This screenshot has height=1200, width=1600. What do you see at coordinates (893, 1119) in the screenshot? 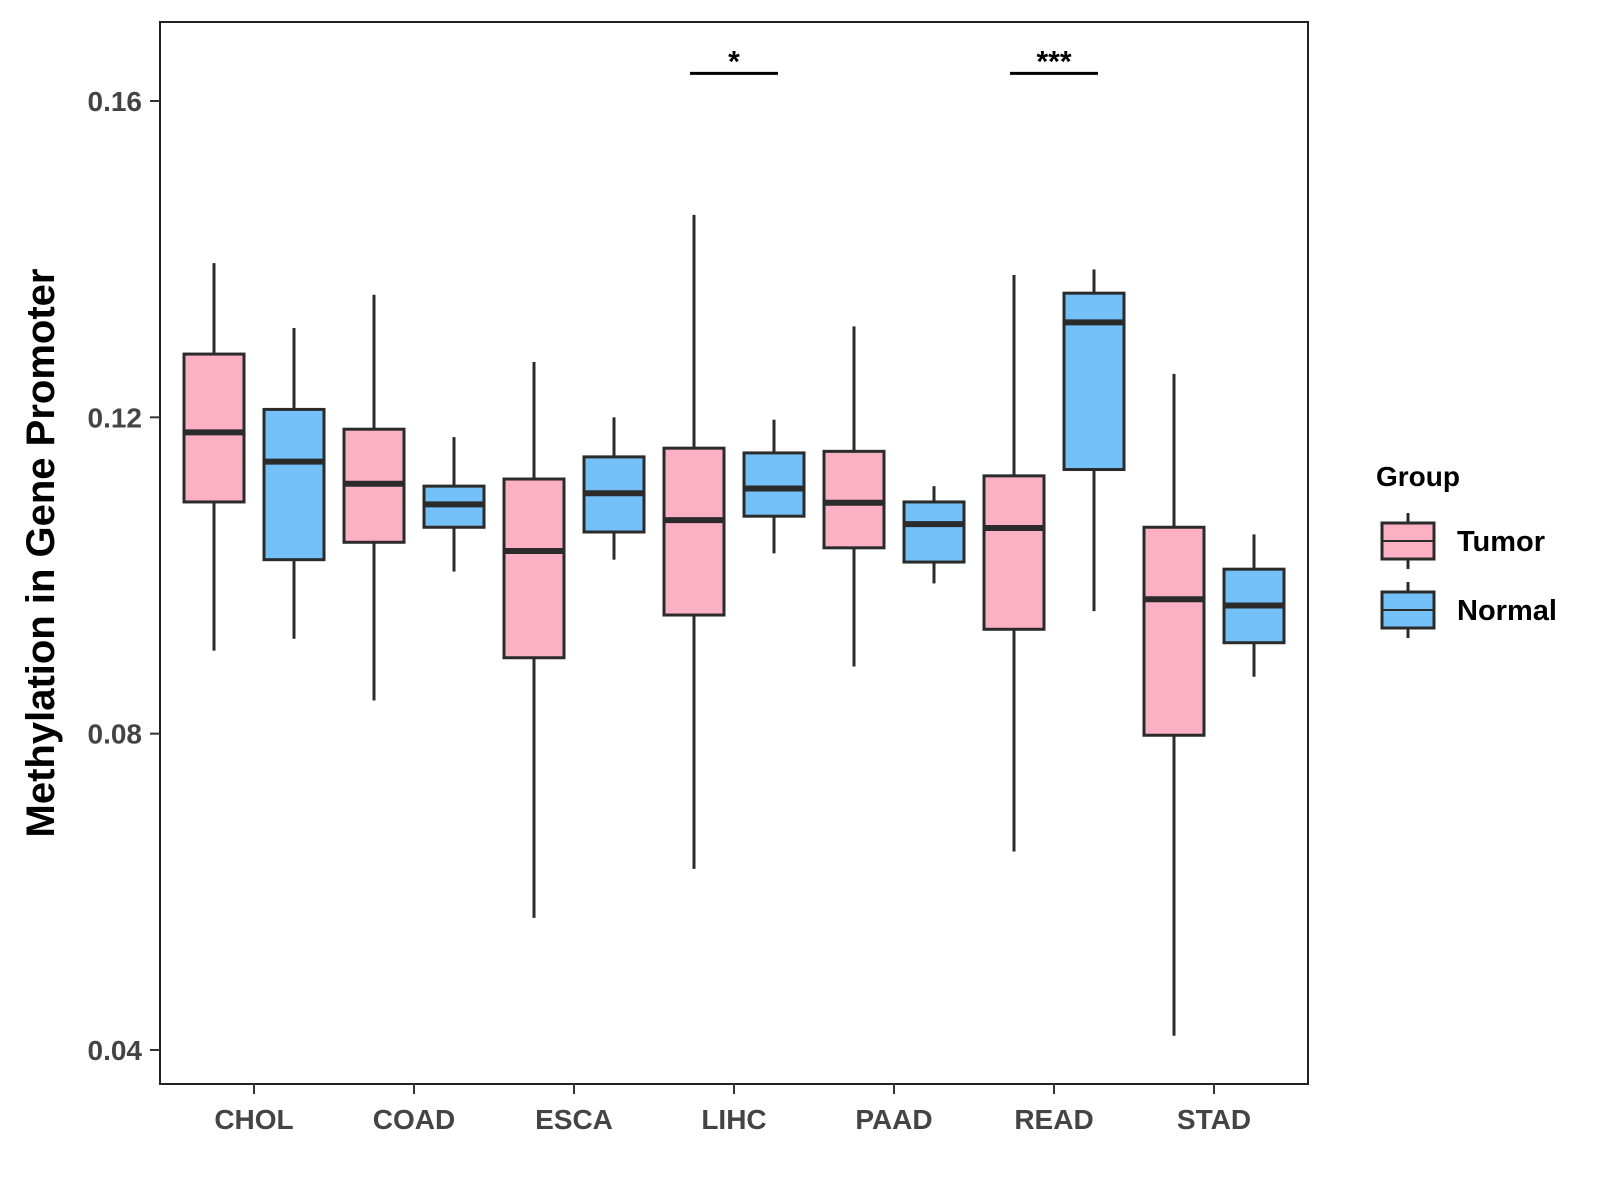
I see `x-tick-label: PAAD` at bounding box center [893, 1119].